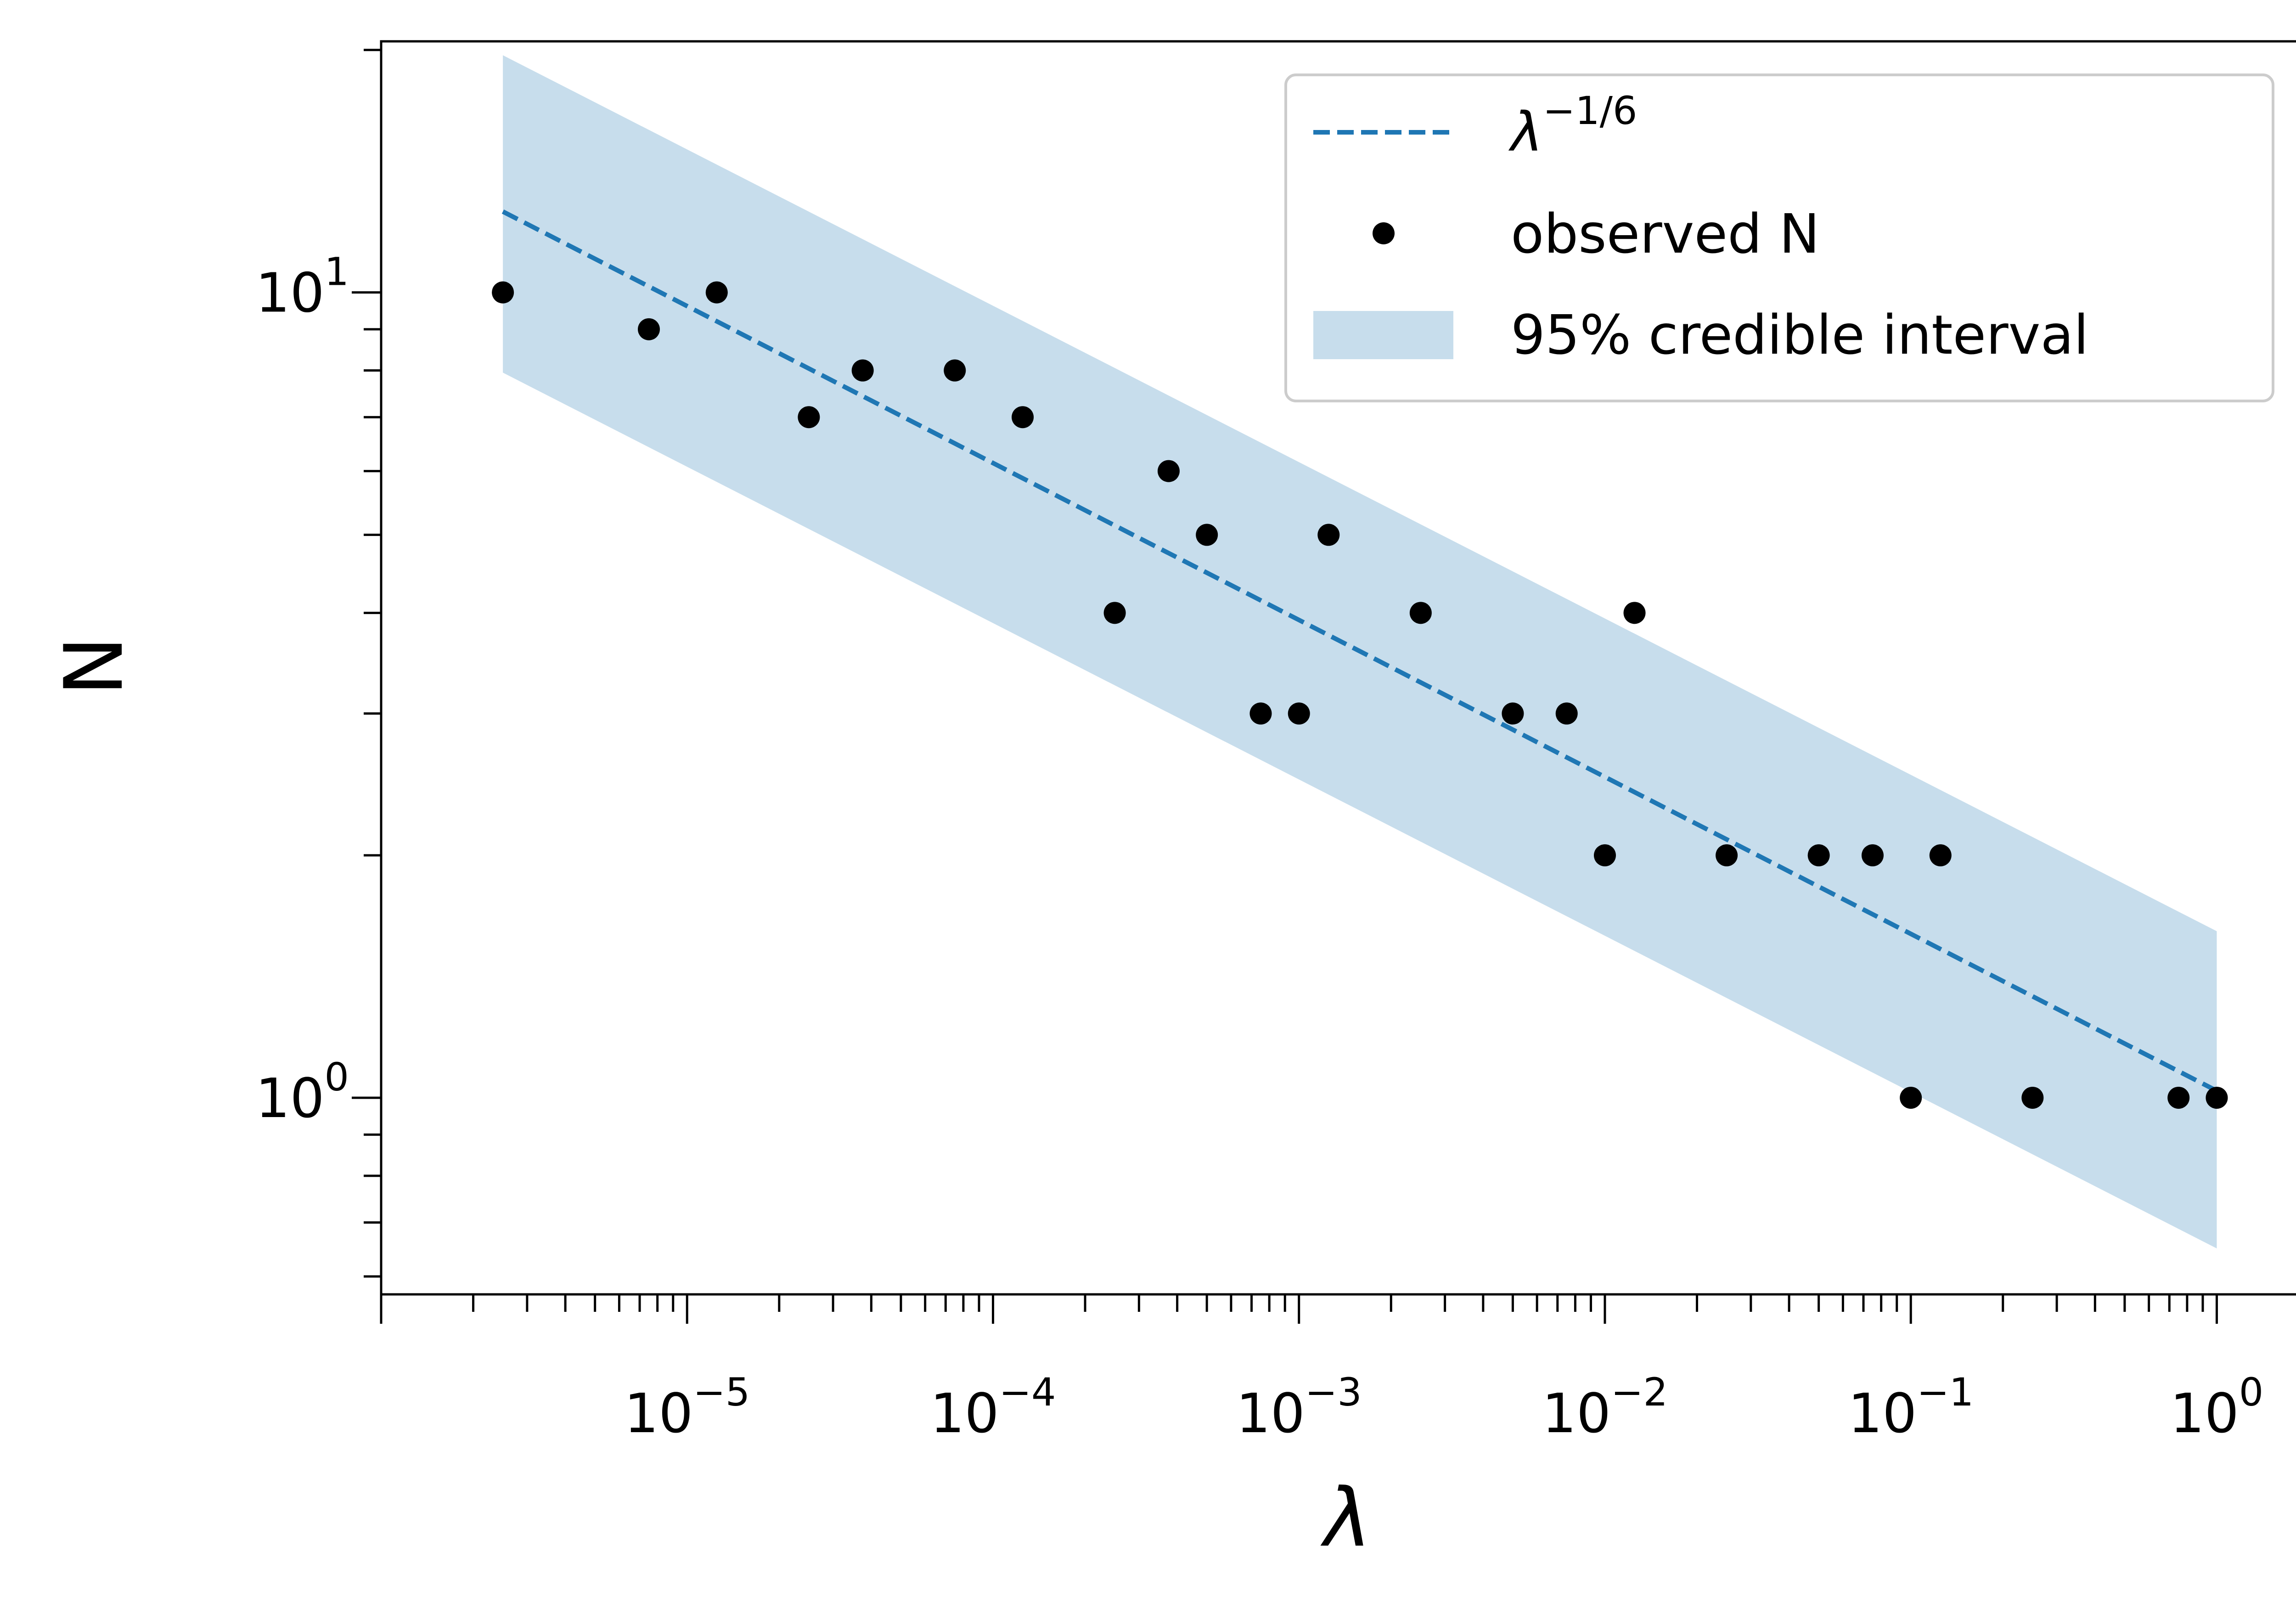 This screenshot has height=1609, width=2296. I want to click on legend-box, so click(1779, 237).